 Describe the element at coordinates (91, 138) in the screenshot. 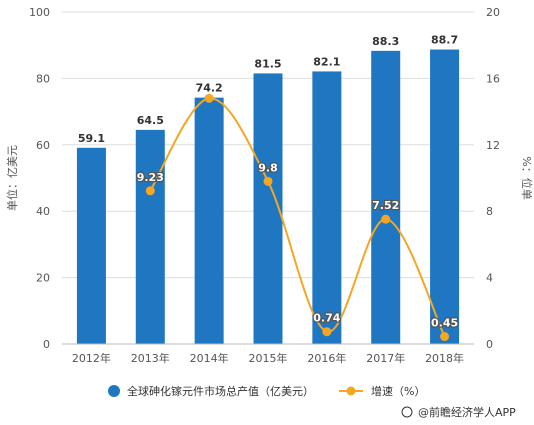

I see `bar-value-label: 59.1` at that location.